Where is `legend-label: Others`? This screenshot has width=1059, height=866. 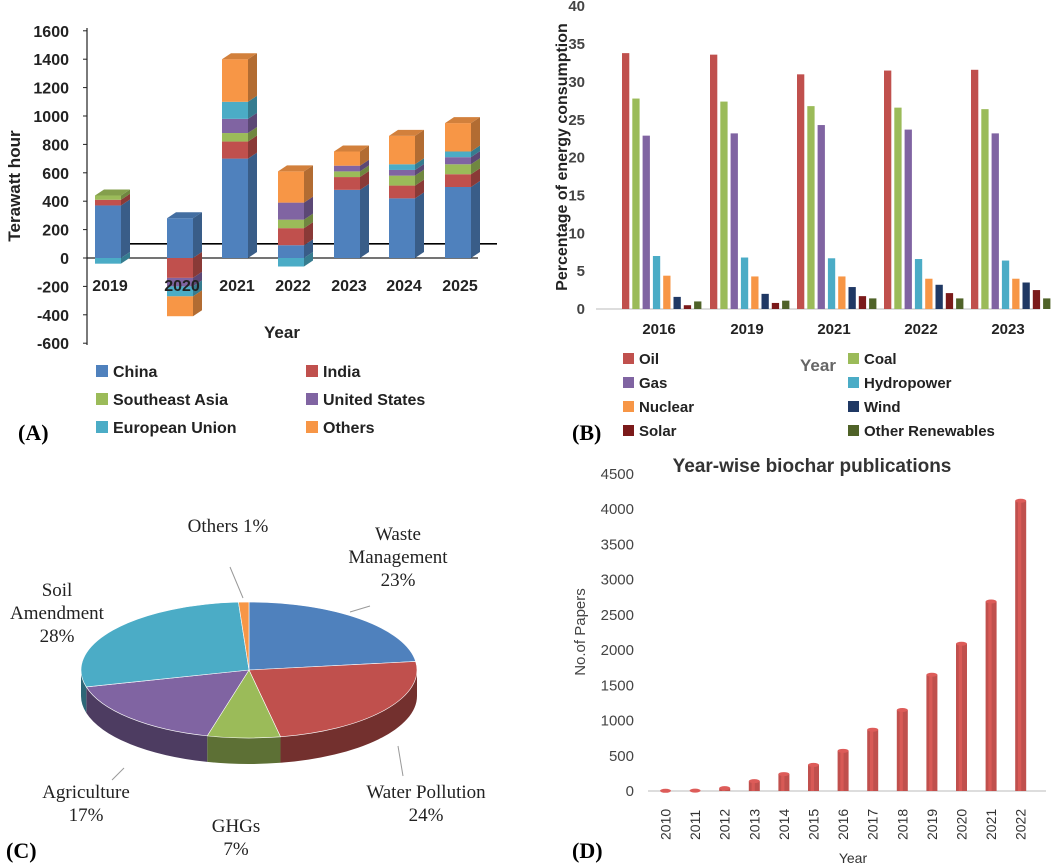 legend-label: Others is located at coordinates (349, 428).